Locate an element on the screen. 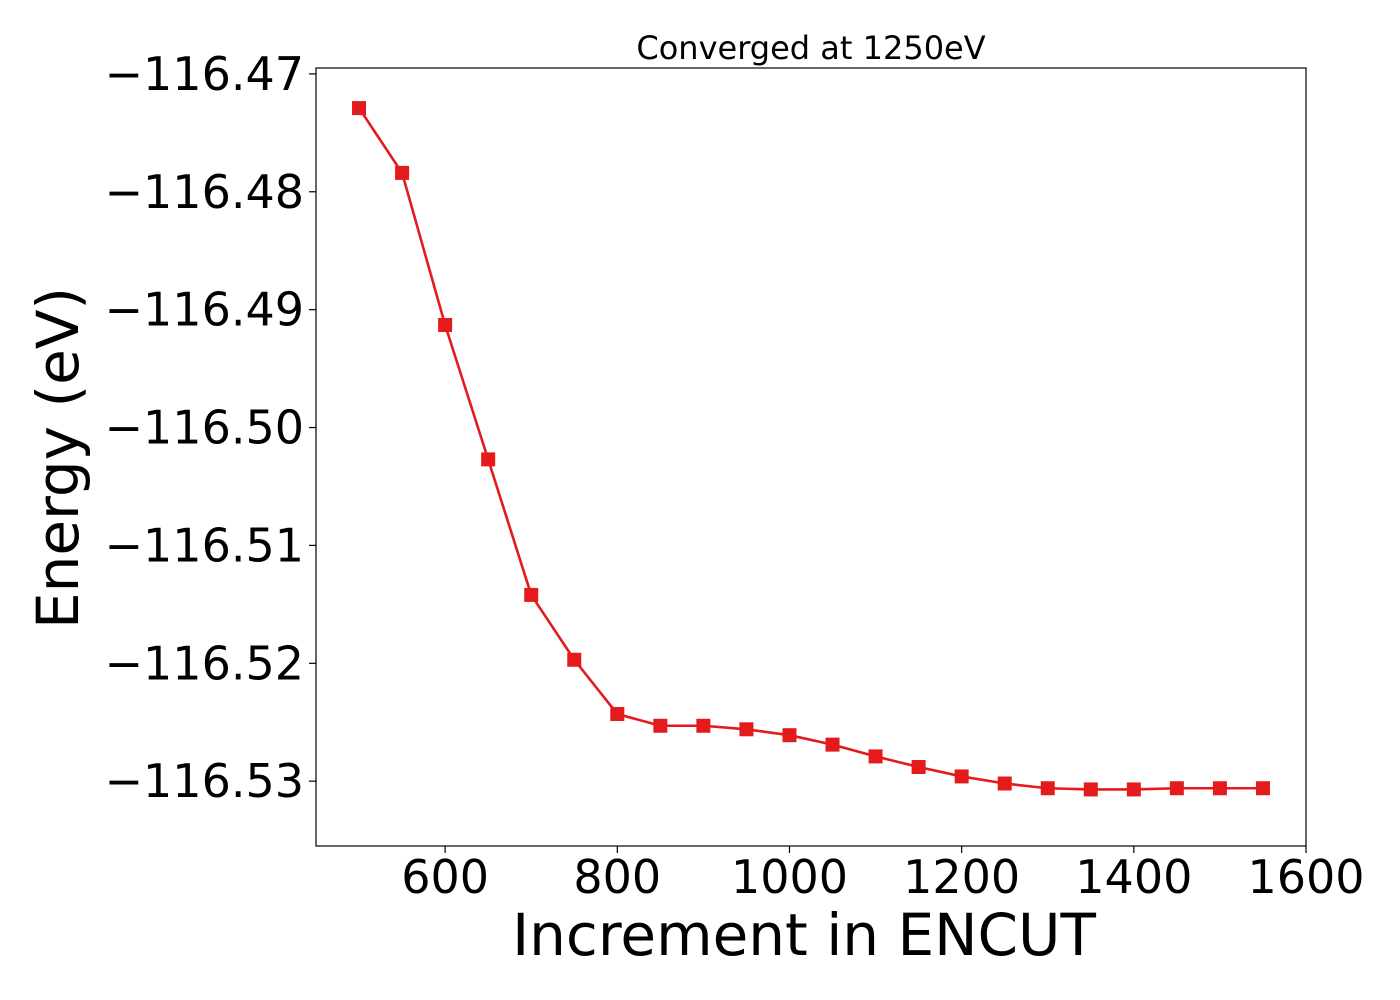 Image resolution: width=1400 pixels, height=1000 pixels. x-tick-label: 1600 is located at coordinates (1305, 877).